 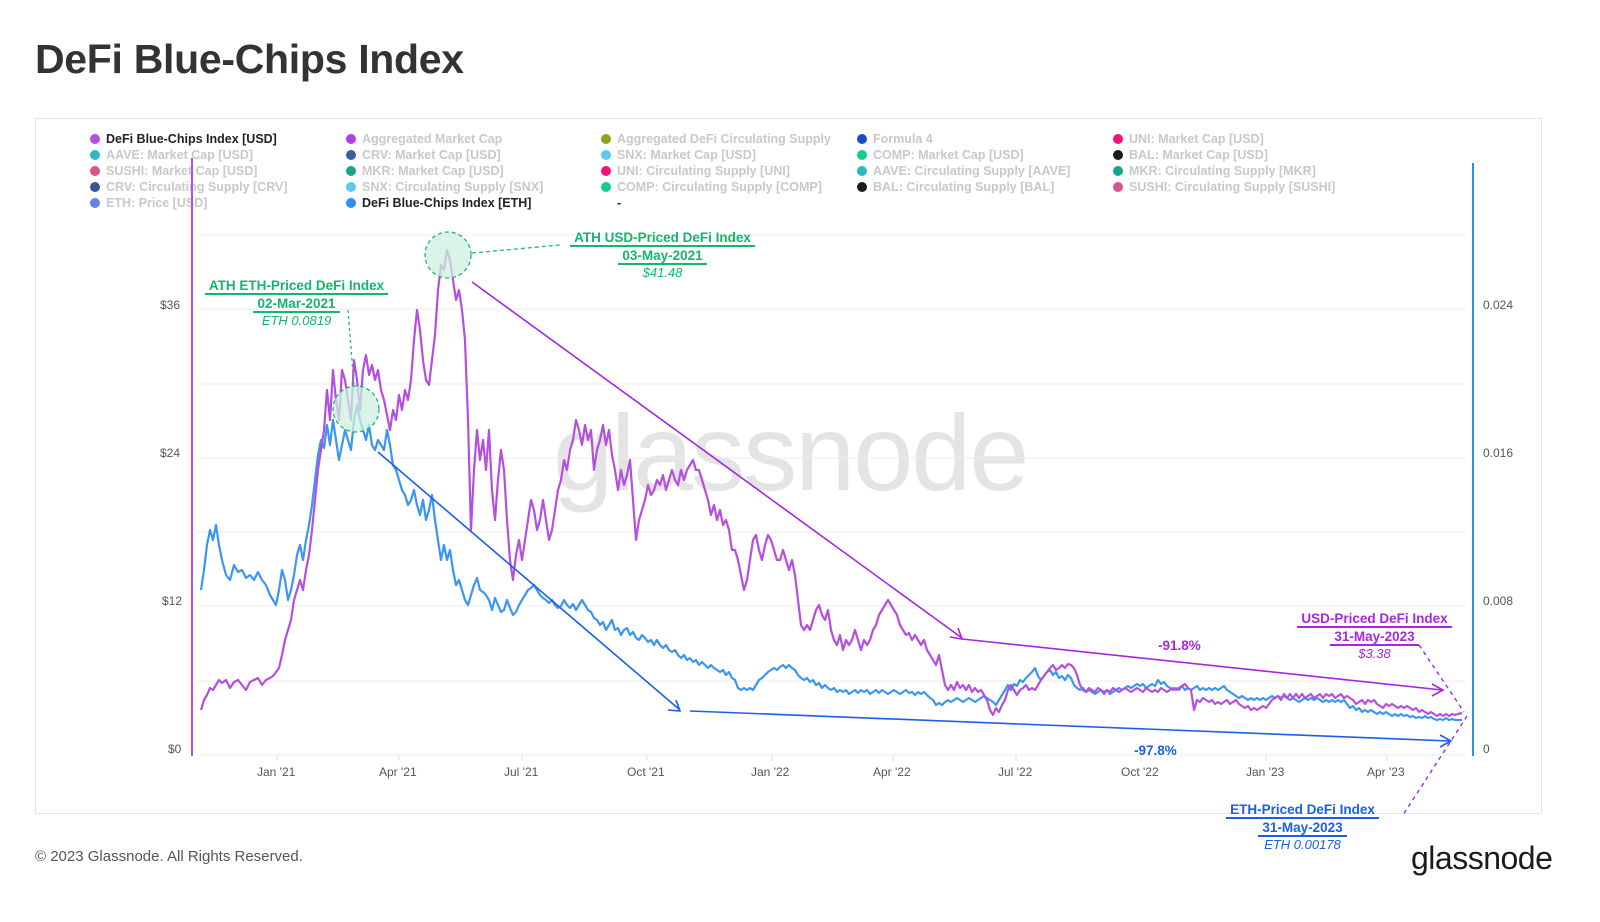 I want to click on x-tick: Jan '22, so click(x=770, y=772).